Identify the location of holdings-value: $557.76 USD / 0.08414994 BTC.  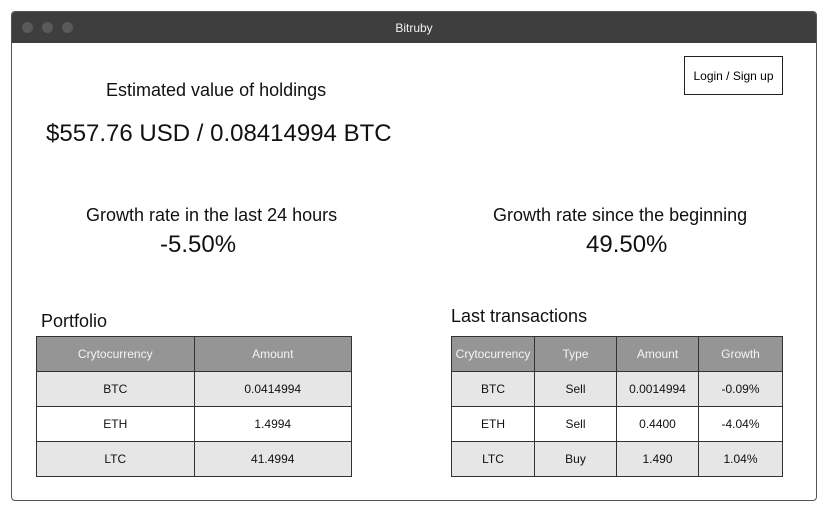
(219, 133).